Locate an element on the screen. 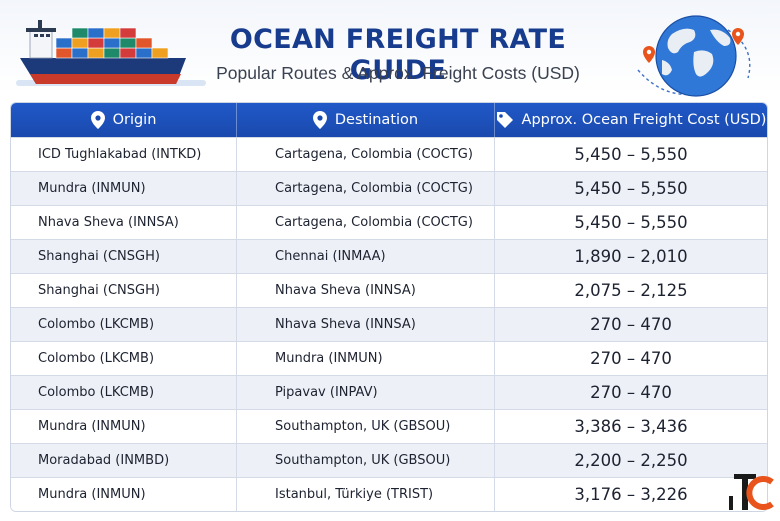  origin-cell: Nhava Sheva (INNSA) is located at coordinates (124, 222).